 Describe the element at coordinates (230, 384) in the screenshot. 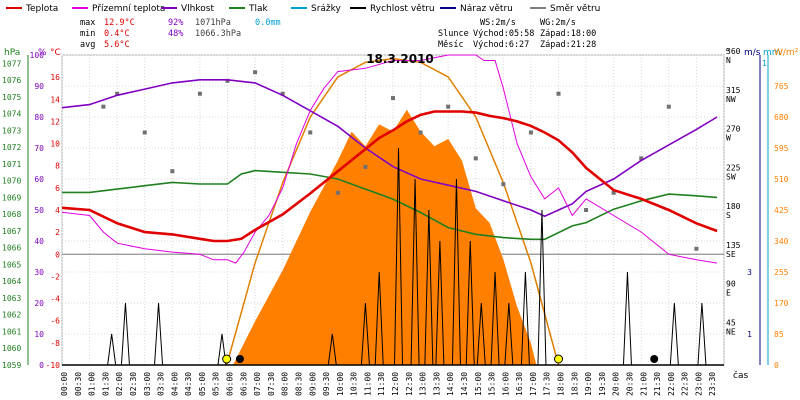

I see `x-tick-label: 06:00` at that location.